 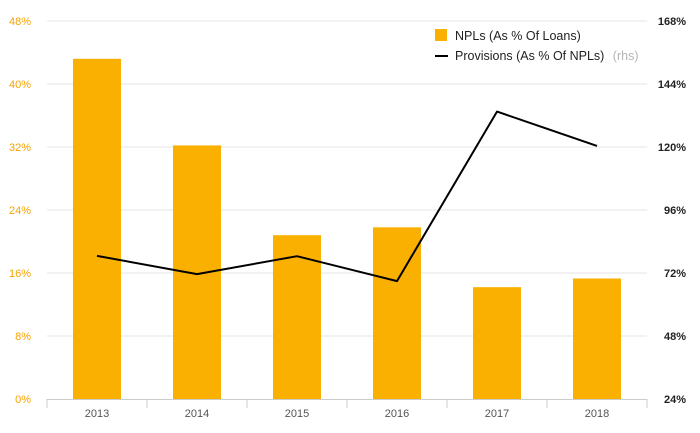 I want to click on y-right-tick-label: 168%, so click(x=672, y=22).